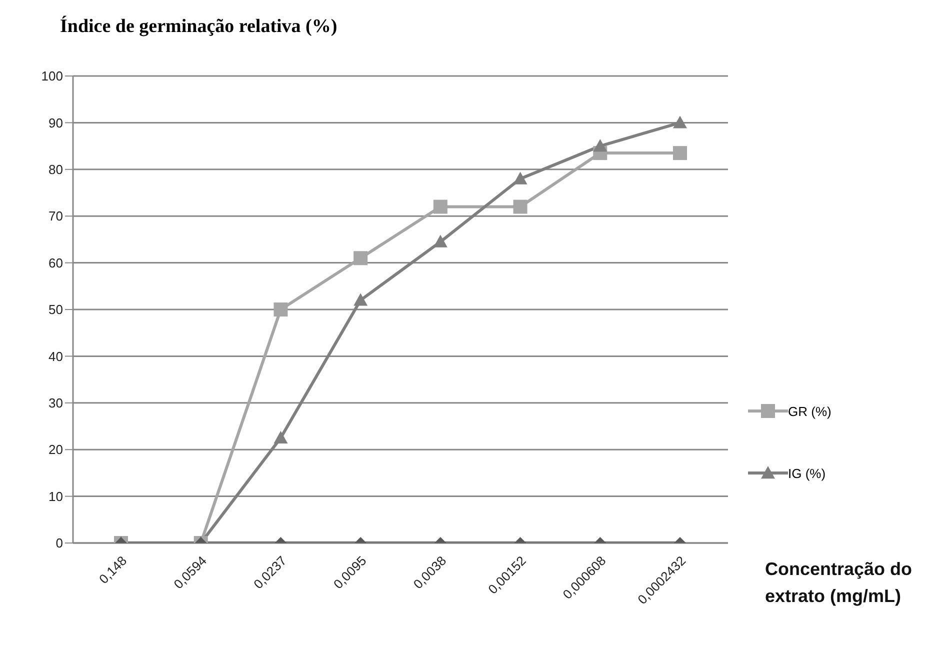  Describe the element at coordinates (55, 310) in the screenshot. I see `y-tick-label: 50` at that location.